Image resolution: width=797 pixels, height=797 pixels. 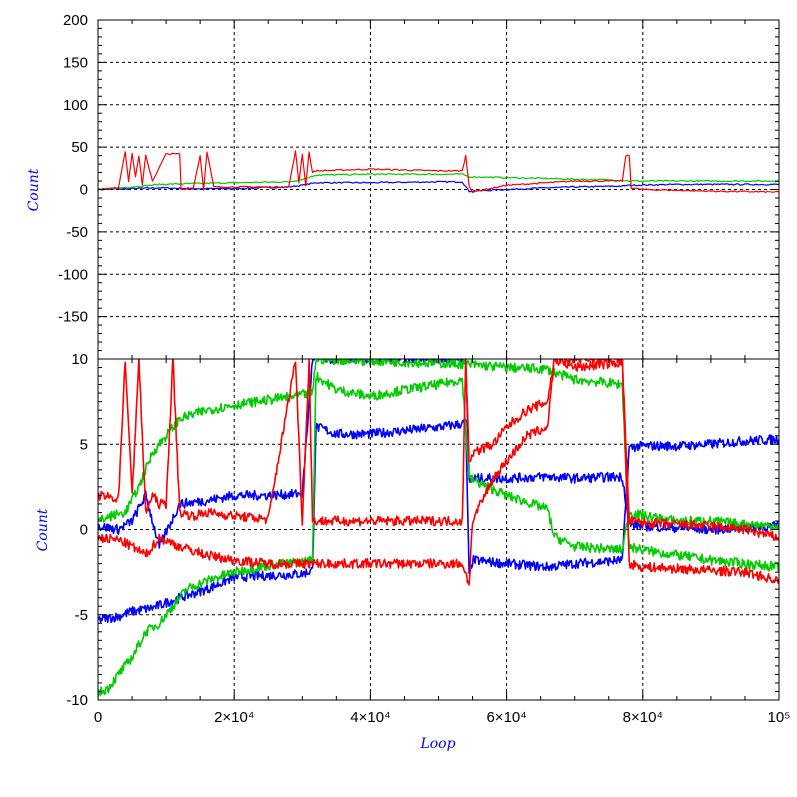 I want to click on y-tick-label: 50, so click(x=79, y=147).